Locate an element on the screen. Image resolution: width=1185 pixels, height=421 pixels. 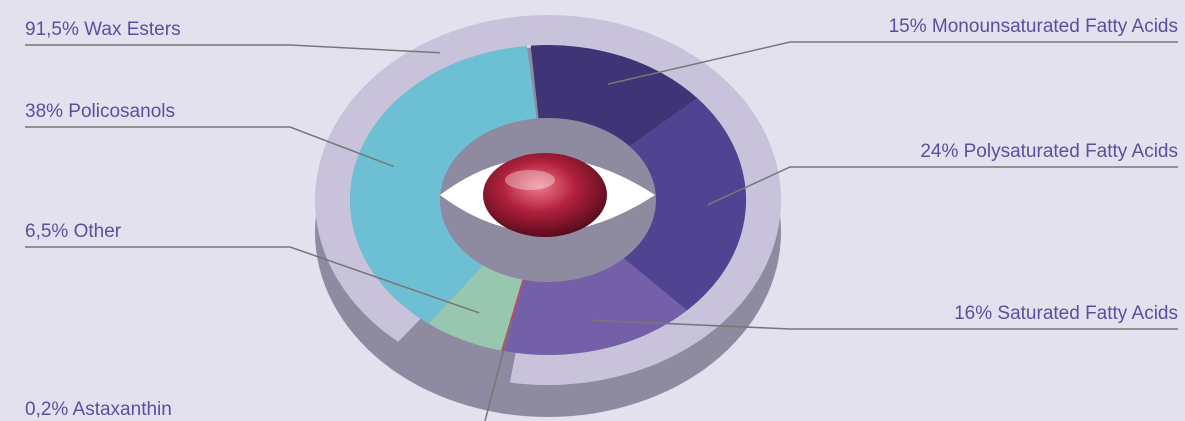
segment-label: 38% Policosanols is located at coordinates (100, 111).